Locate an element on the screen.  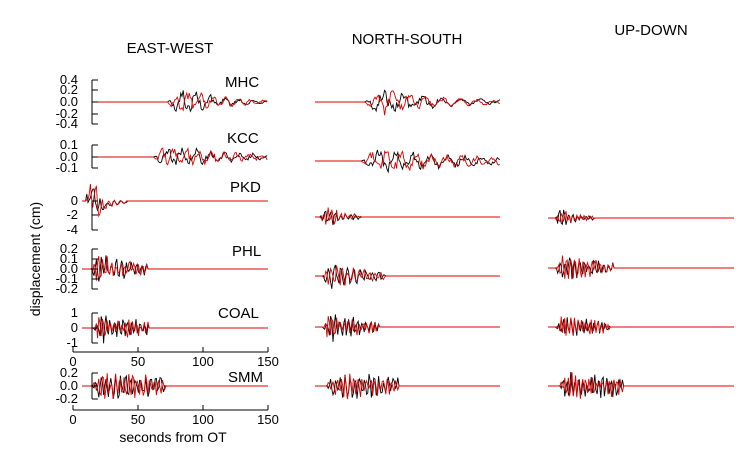
ud-panel-pkd is located at coordinates (641, 217).